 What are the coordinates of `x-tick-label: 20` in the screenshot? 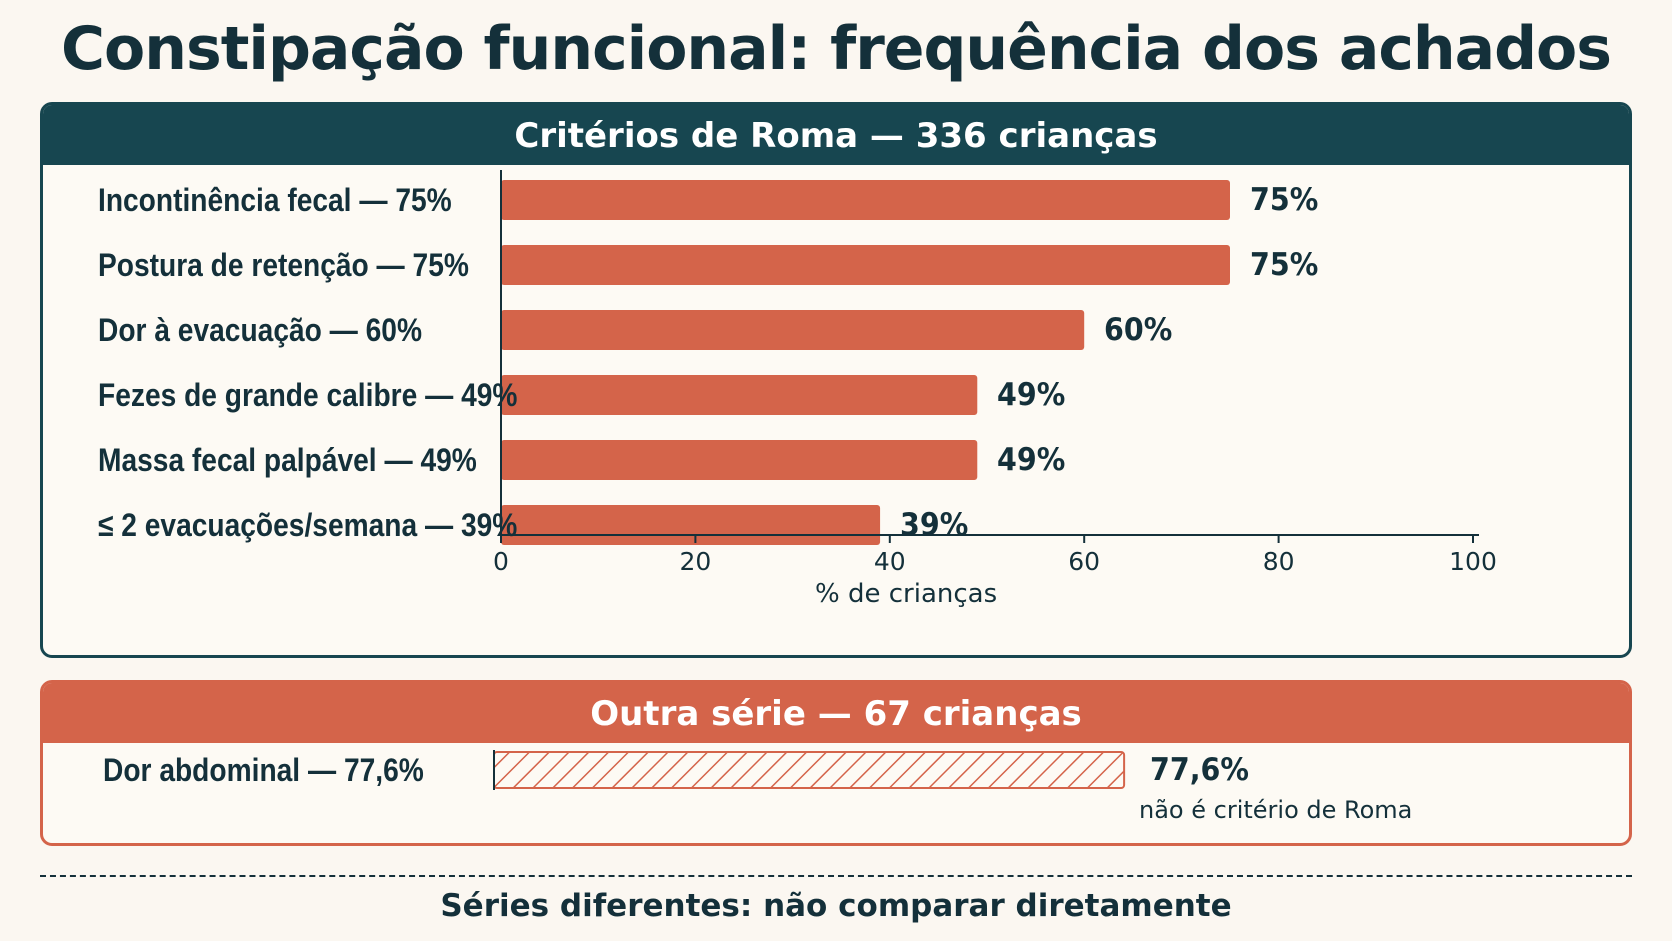 It's located at (695, 561).